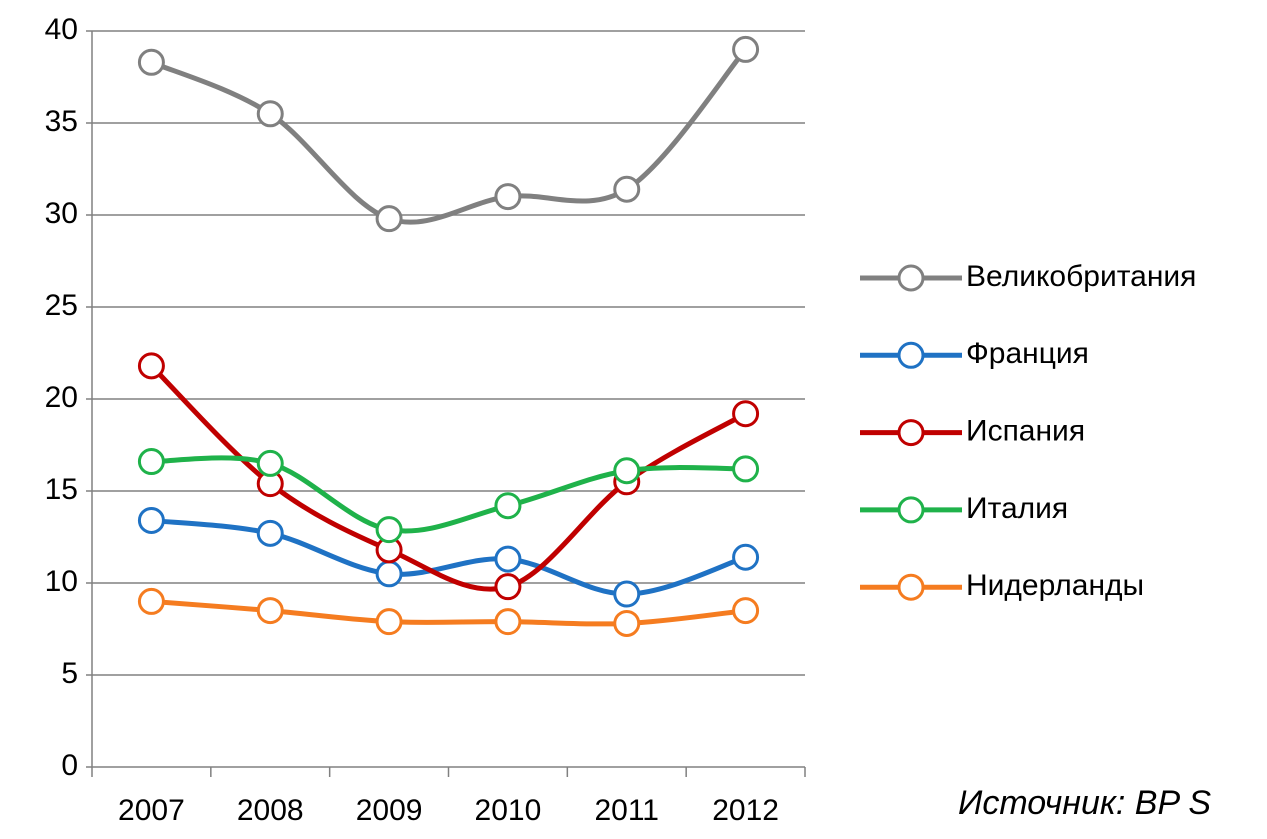 The height and width of the screenshot is (839, 1267). I want to click on x-tick-label: 2012, so click(745, 810).